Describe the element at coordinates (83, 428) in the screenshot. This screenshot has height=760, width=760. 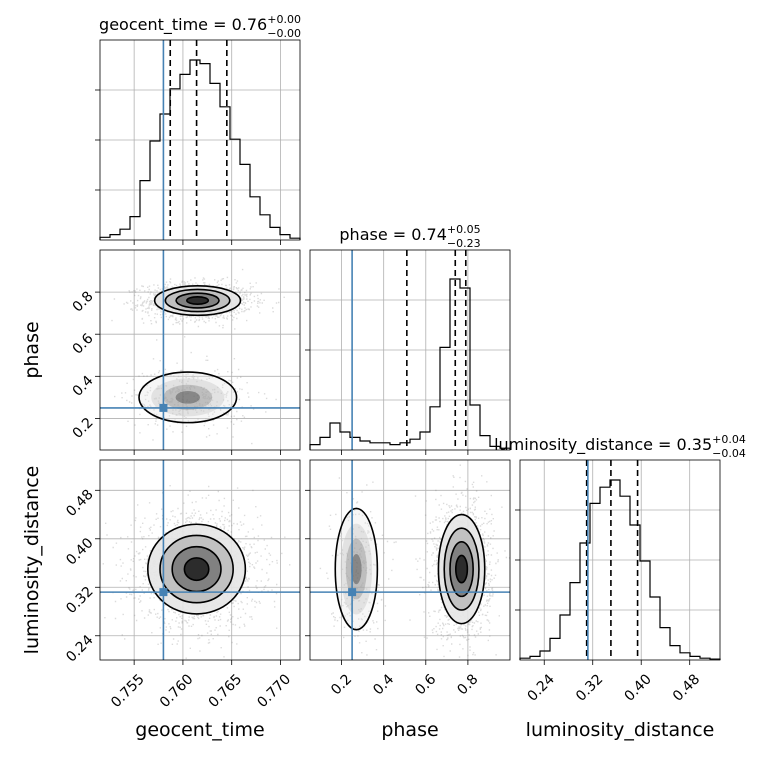
I see `y-tick-label-phase-0: 0.2` at that location.